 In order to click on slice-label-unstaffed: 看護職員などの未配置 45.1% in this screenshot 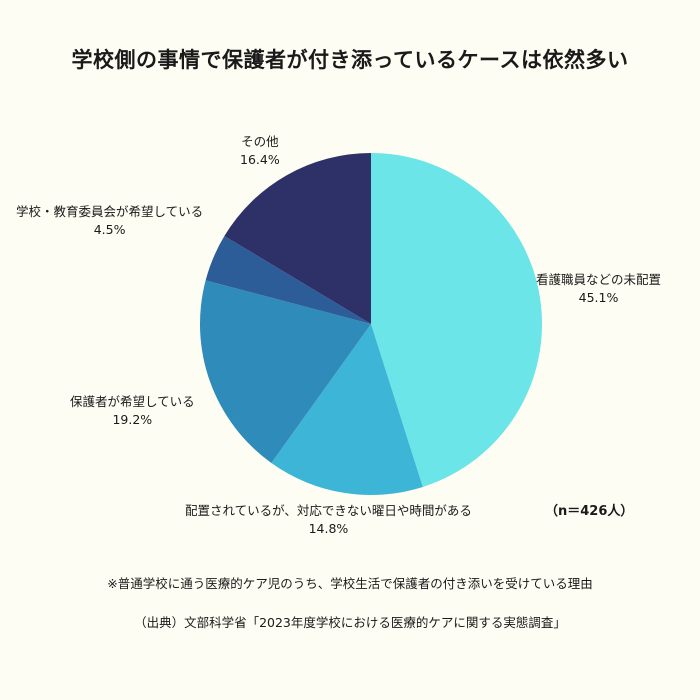, I will do `click(598, 289)`.